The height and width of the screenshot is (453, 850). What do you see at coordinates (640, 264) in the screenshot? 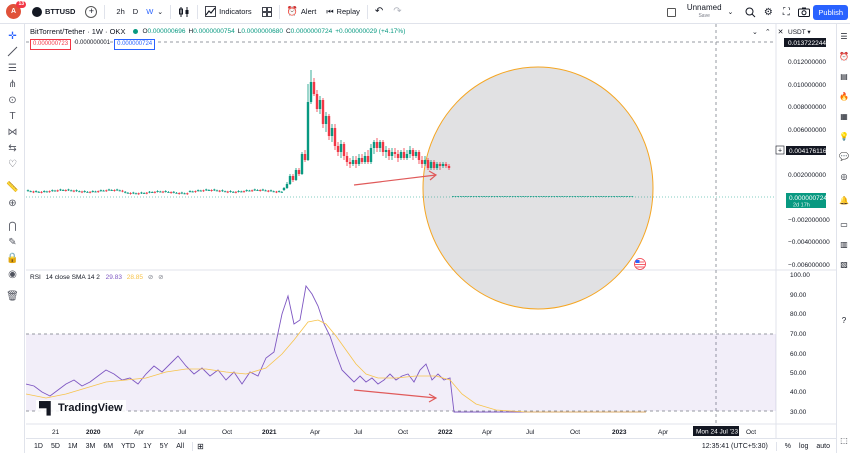
I see `us-flag-icon` at bounding box center [640, 264].